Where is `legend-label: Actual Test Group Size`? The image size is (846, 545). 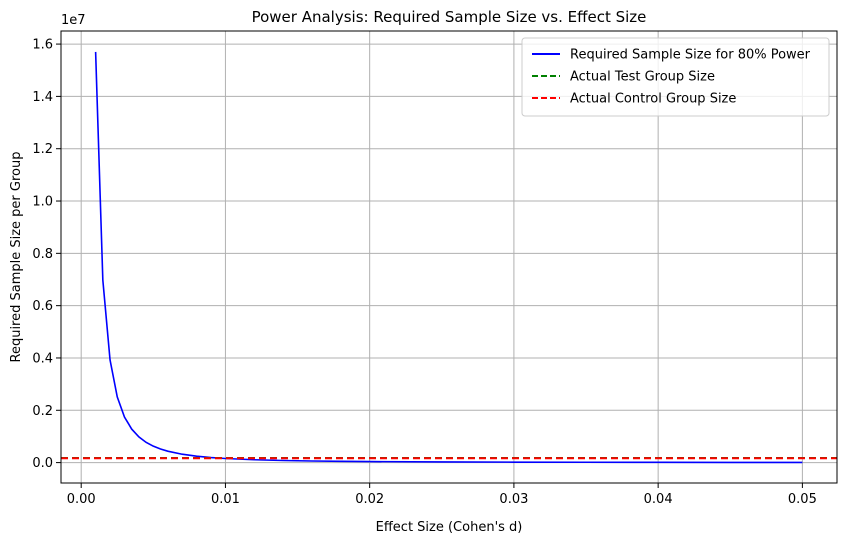
legend-label: Actual Test Group Size is located at coordinates (642, 77).